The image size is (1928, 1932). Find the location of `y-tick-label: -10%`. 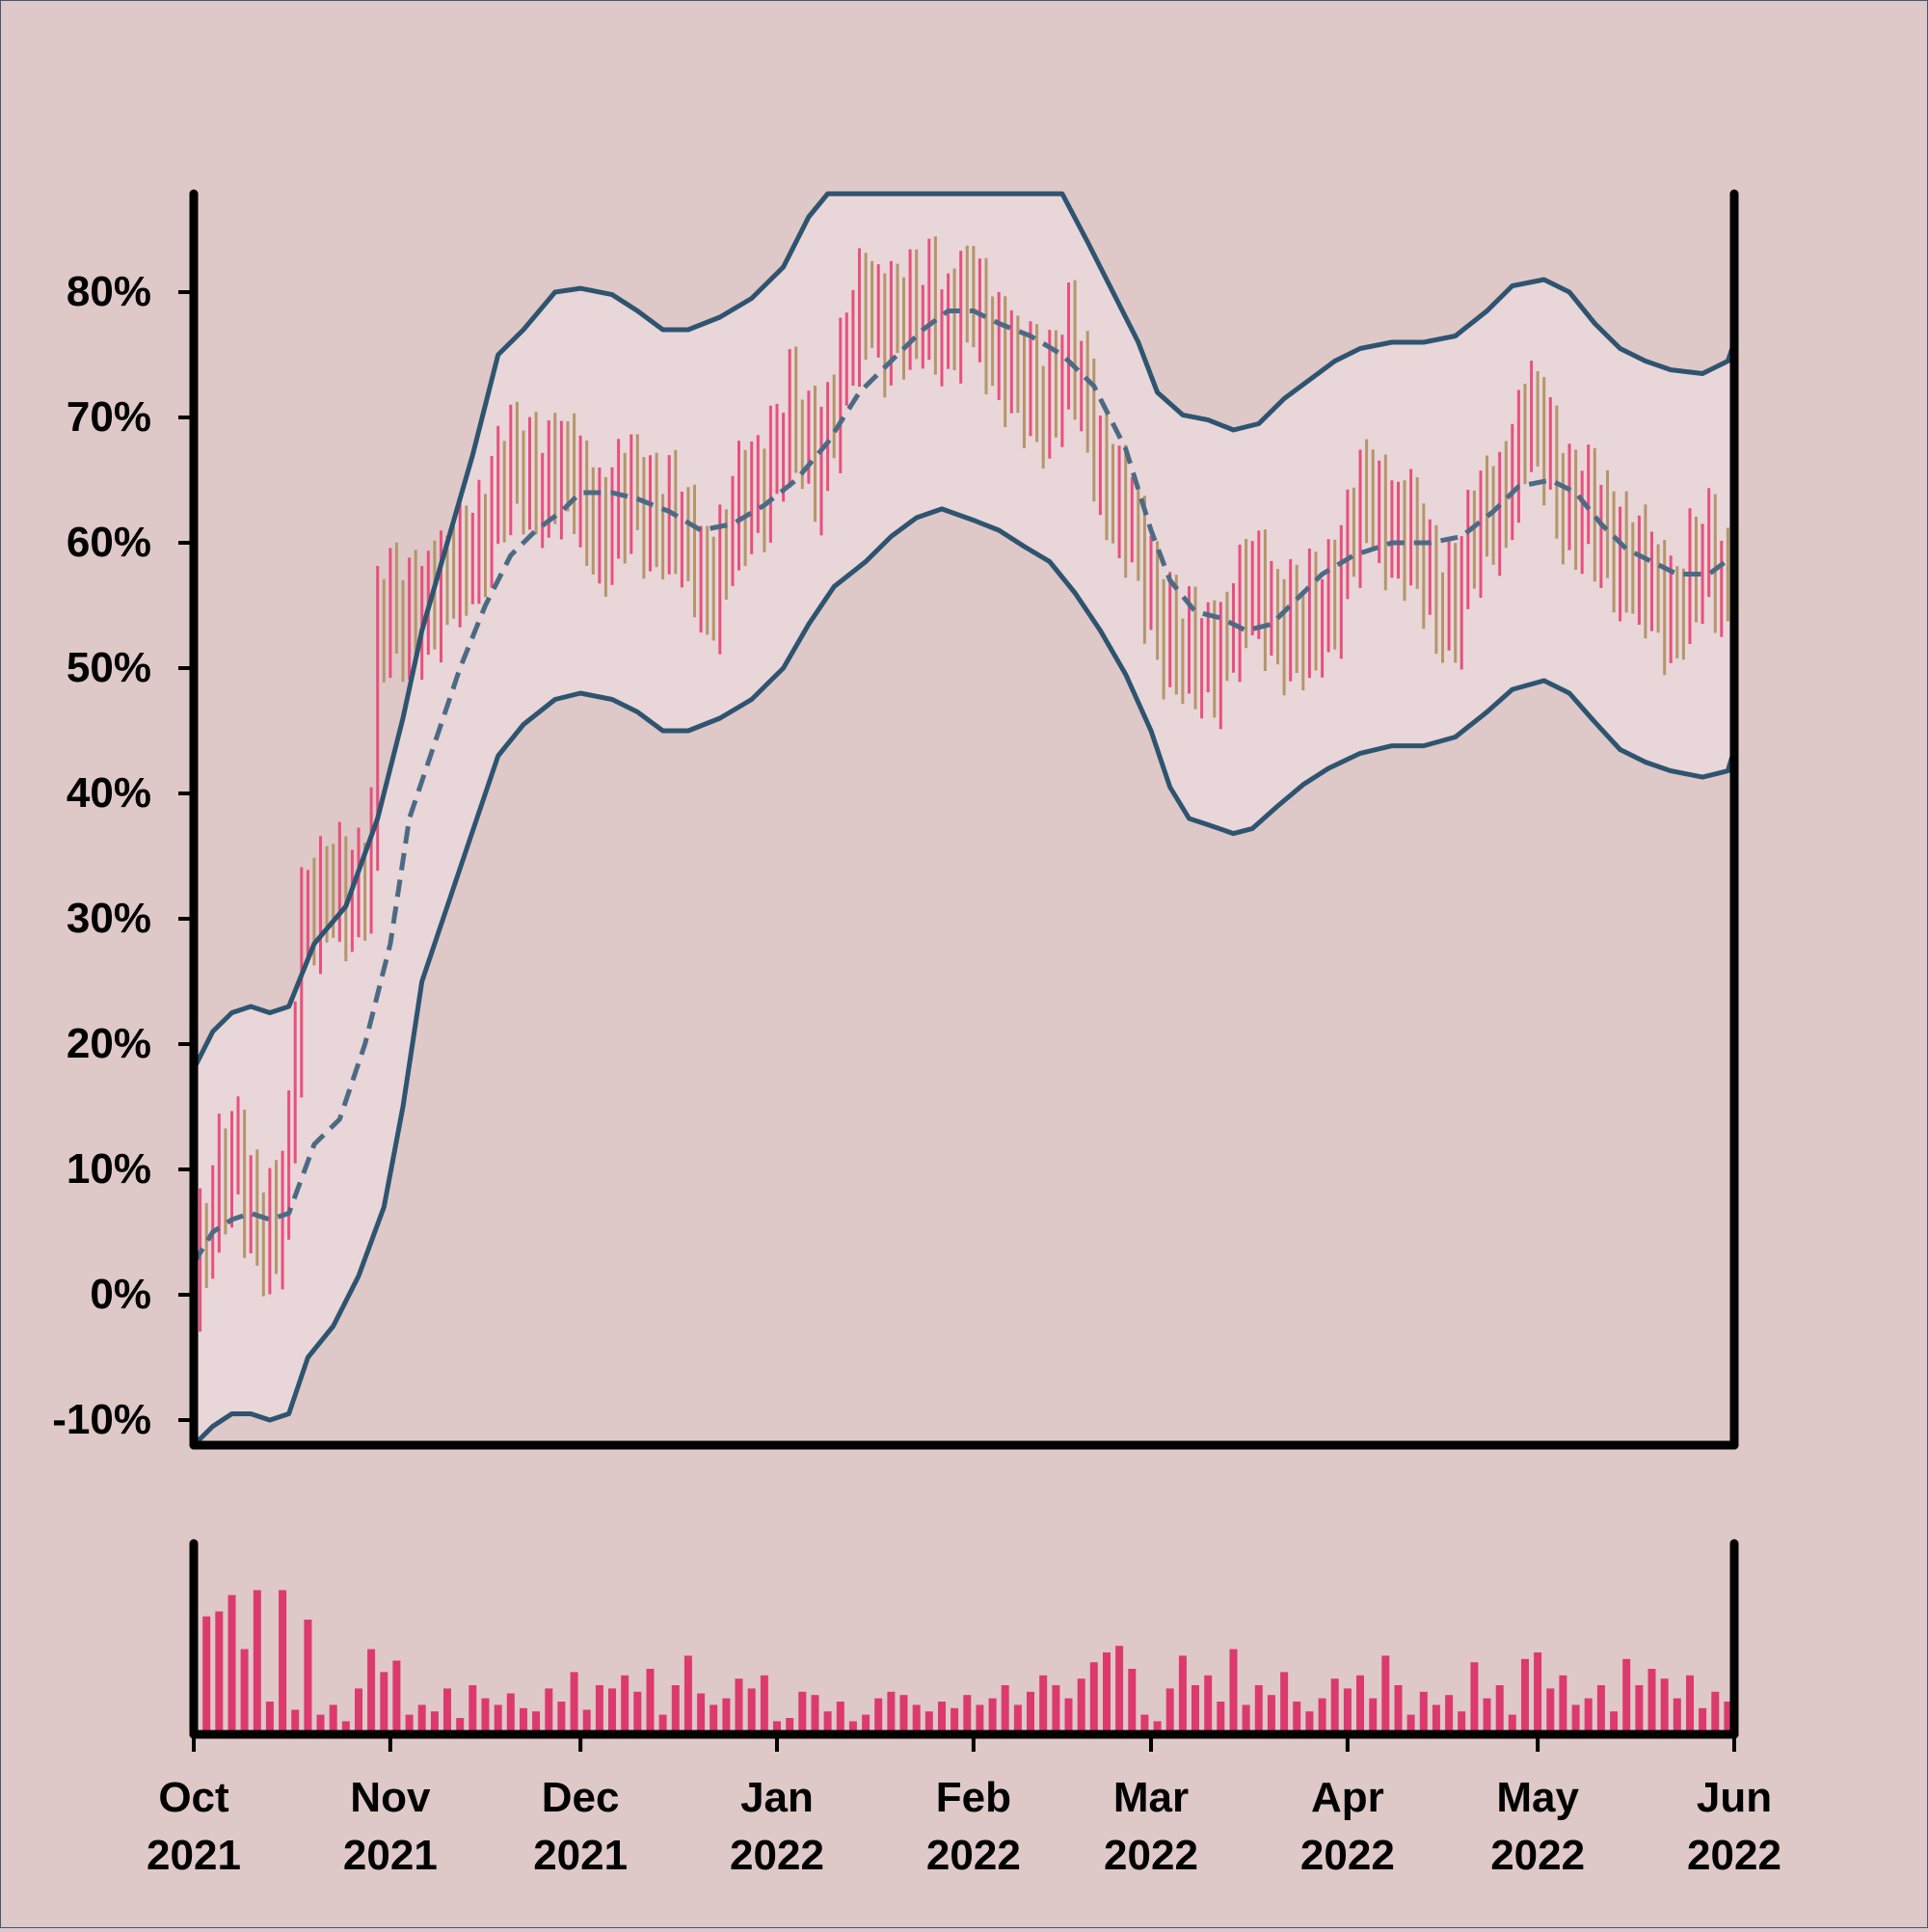

y-tick-label: -10% is located at coordinates (101, 1420).